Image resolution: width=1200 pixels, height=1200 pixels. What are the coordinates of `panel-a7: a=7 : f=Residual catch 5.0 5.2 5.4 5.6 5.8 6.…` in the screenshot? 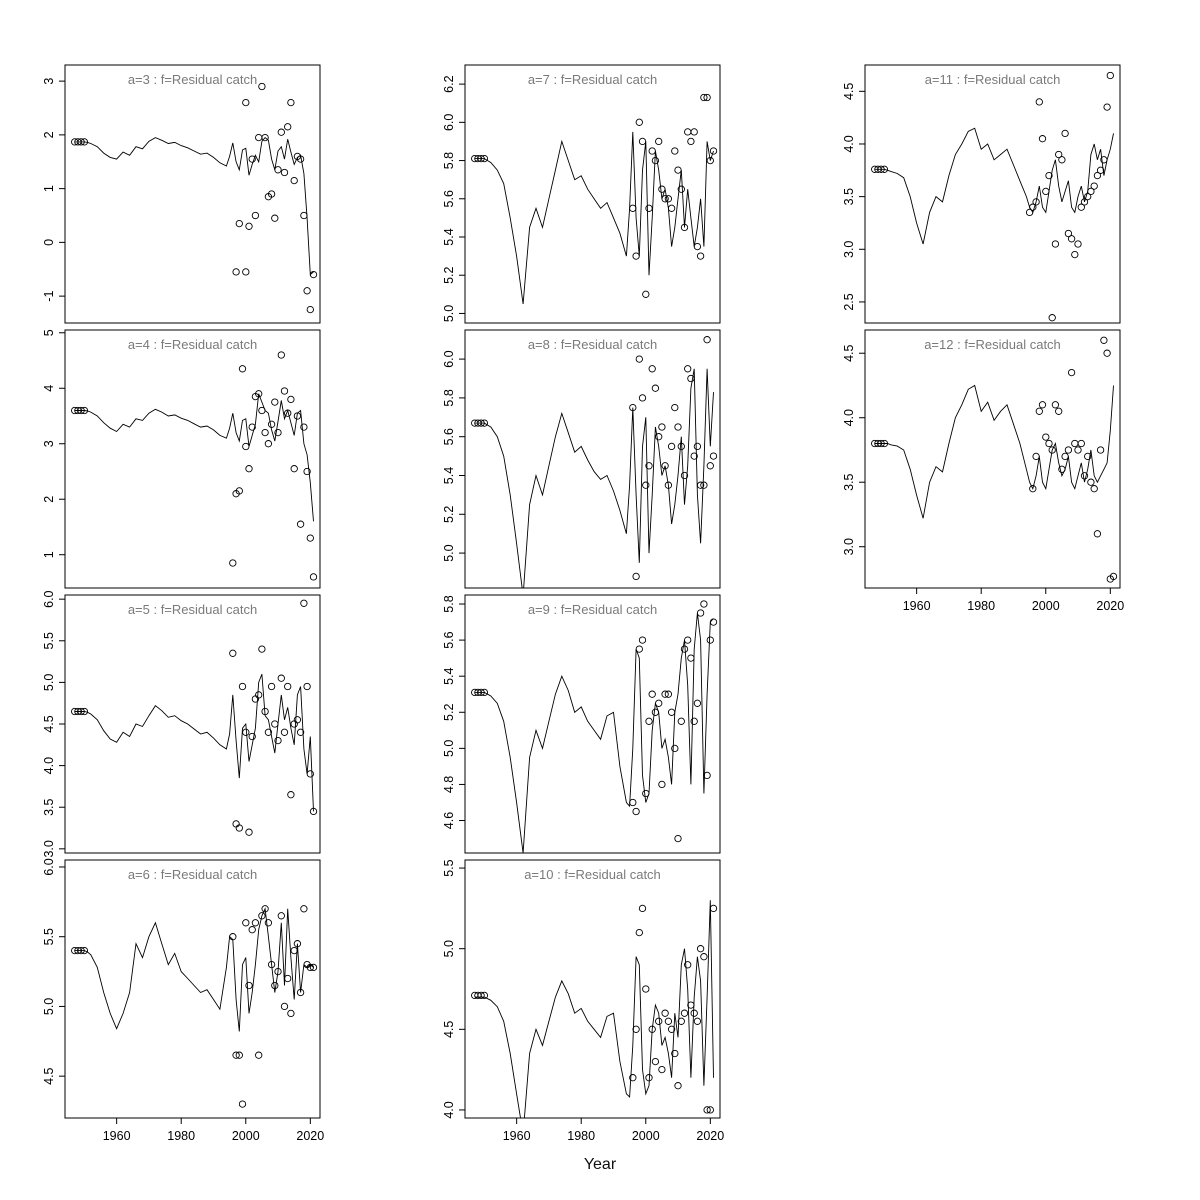 It's located at (600, 209).